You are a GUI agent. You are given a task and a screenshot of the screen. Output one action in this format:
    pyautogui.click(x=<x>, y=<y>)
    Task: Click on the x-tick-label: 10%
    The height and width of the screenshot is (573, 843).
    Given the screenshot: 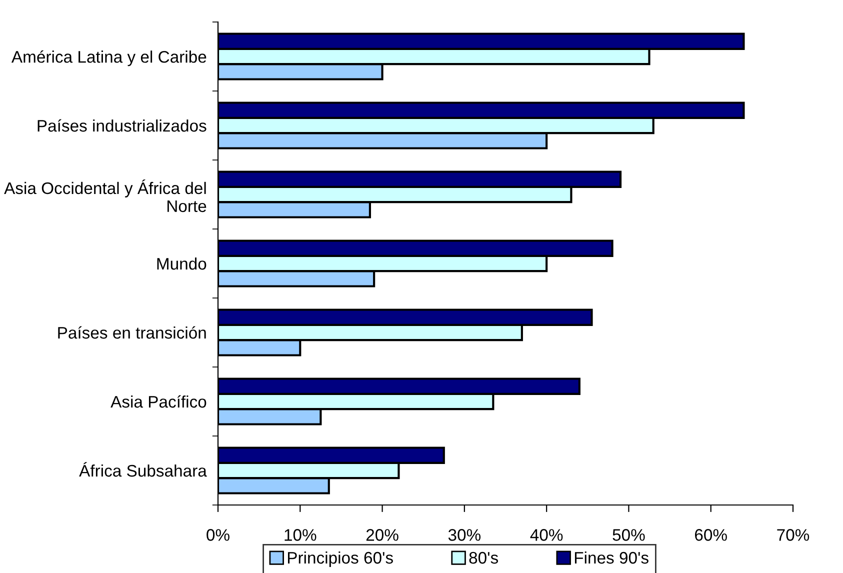 What is the action you would take?
    pyautogui.click(x=300, y=535)
    